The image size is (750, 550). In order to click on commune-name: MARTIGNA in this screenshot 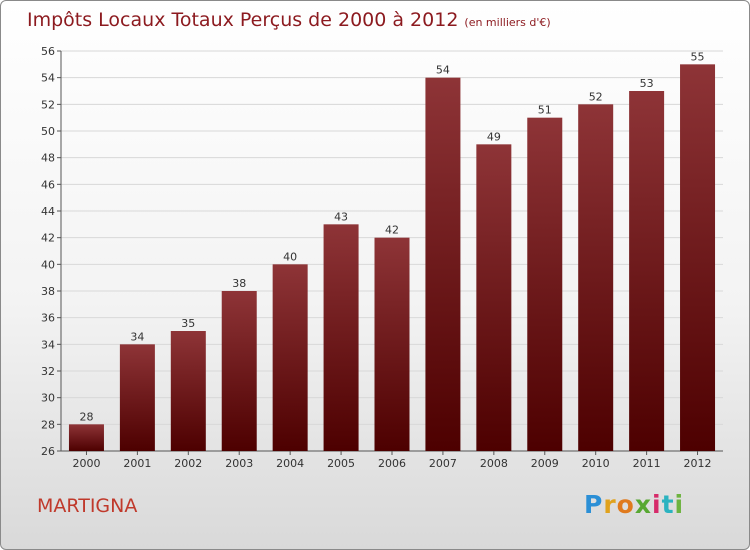, I will do `click(87, 506)`.